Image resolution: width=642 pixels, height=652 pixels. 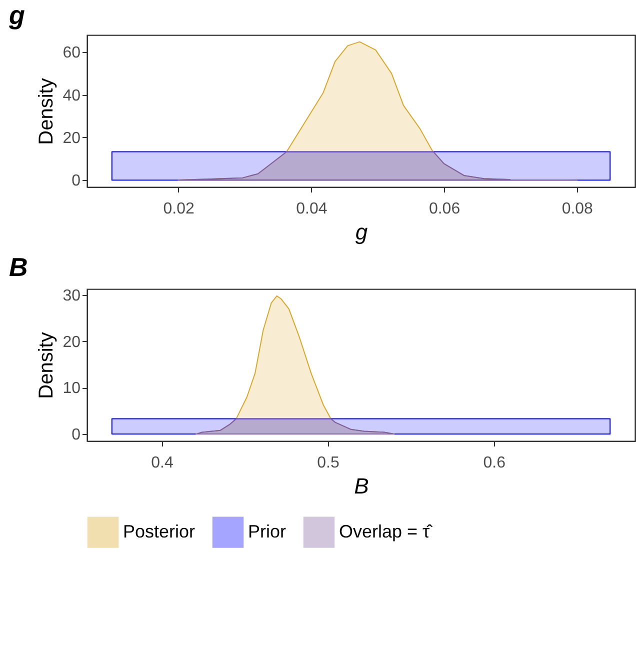 What do you see at coordinates (328, 463) in the screenshot?
I see `x-tick-label: 0.5` at bounding box center [328, 463].